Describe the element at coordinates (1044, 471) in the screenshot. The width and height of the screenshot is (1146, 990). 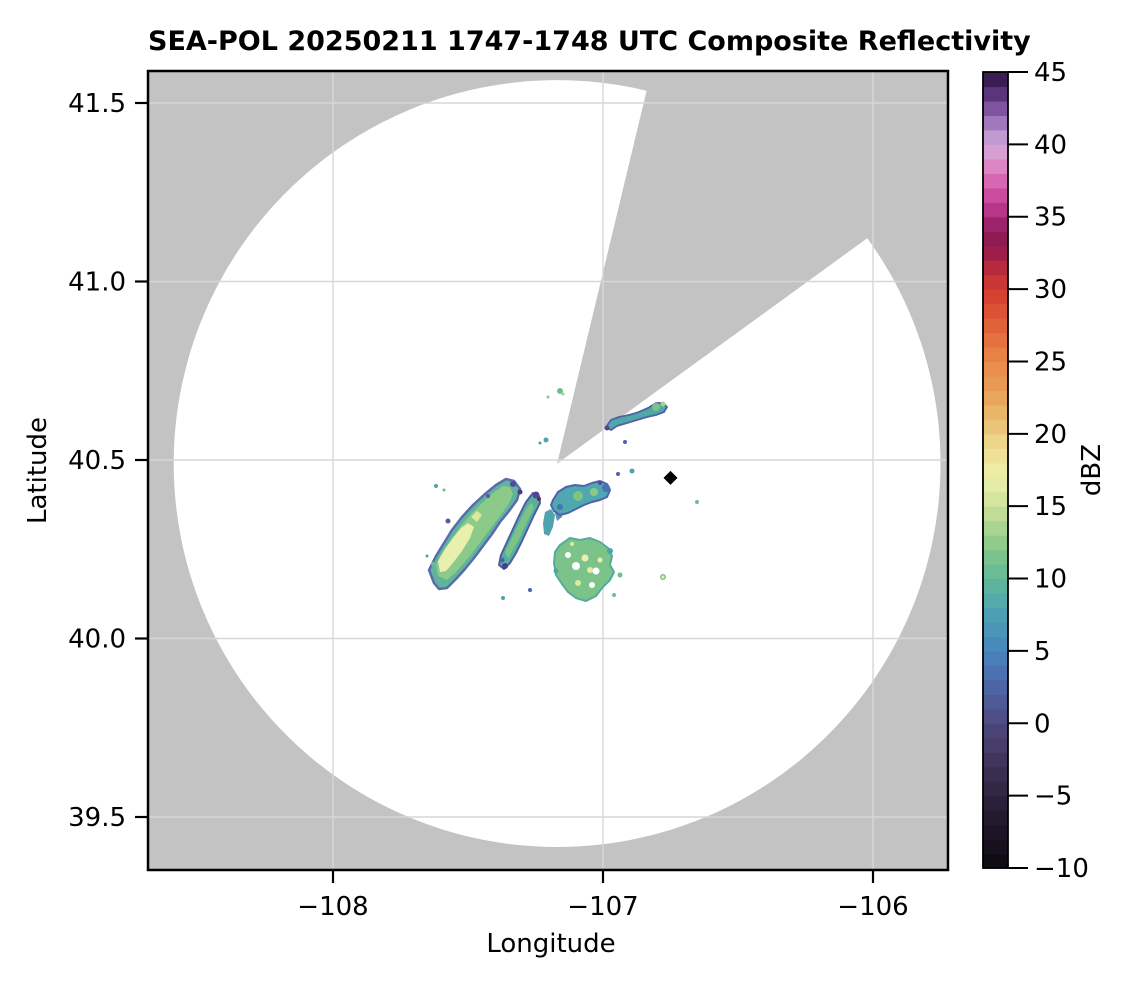
I see `colorbar: −10 −5 0 5 10 15 20 25 30 35 40 45 dBZ` at that location.